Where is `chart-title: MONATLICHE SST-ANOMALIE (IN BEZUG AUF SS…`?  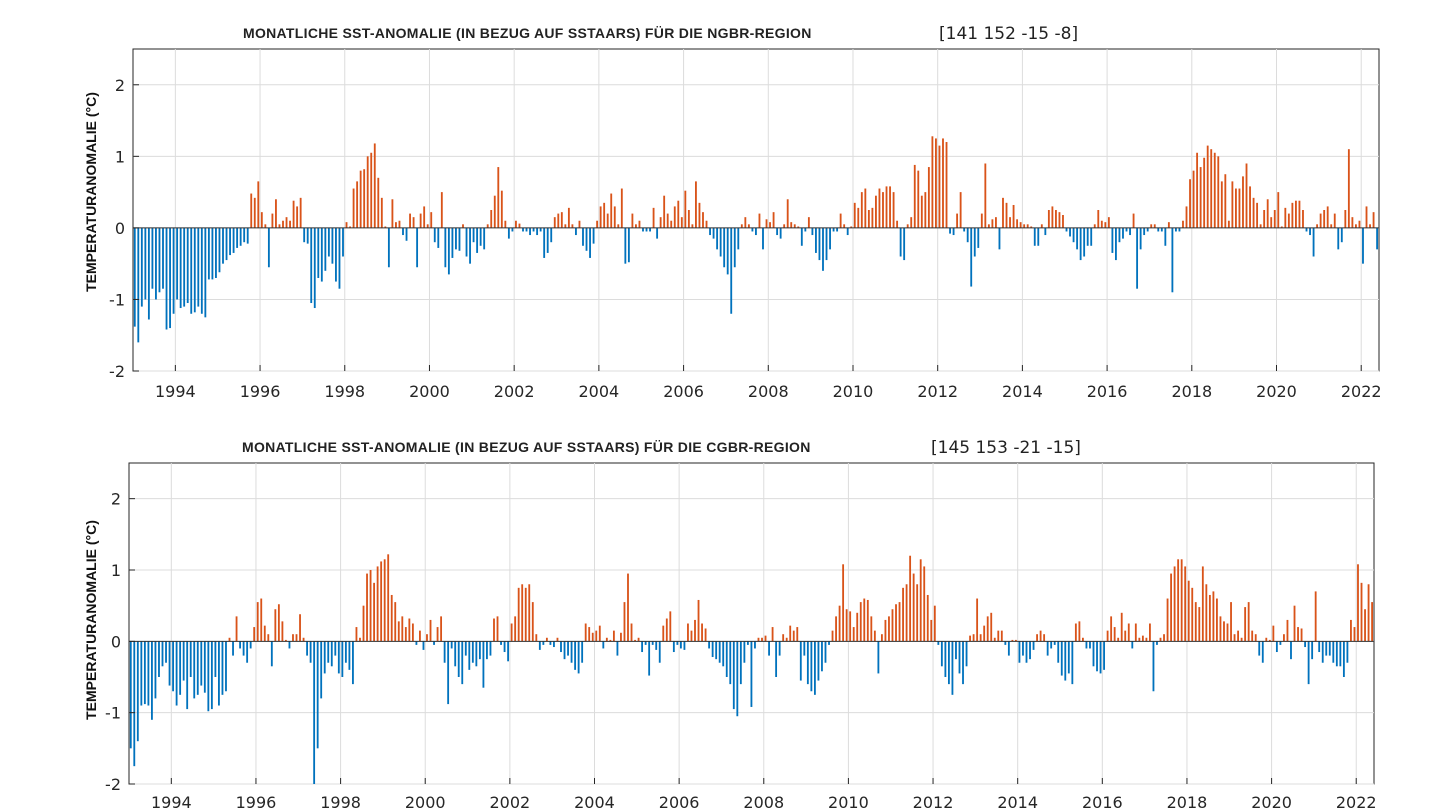
chart-title: MONATLICHE SST-ANOMALIE (IN BEZUG AUF SS… is located at coordinates (527, 33).